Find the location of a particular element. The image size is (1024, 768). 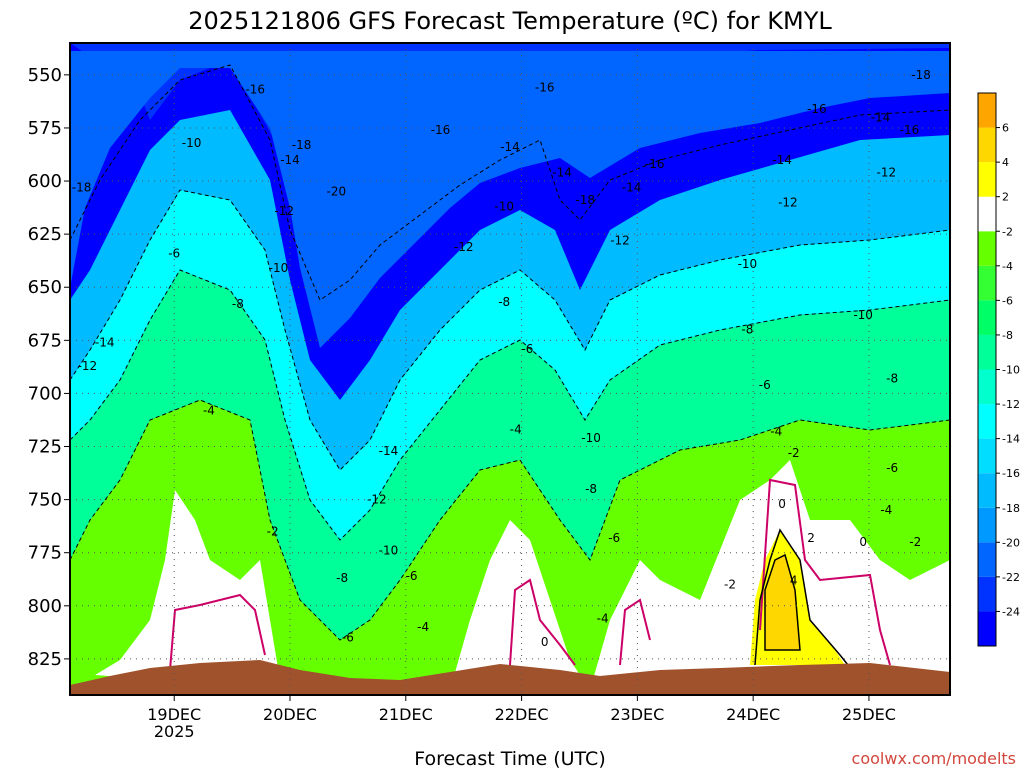

ground-surface is located at coordinates (510, 677).